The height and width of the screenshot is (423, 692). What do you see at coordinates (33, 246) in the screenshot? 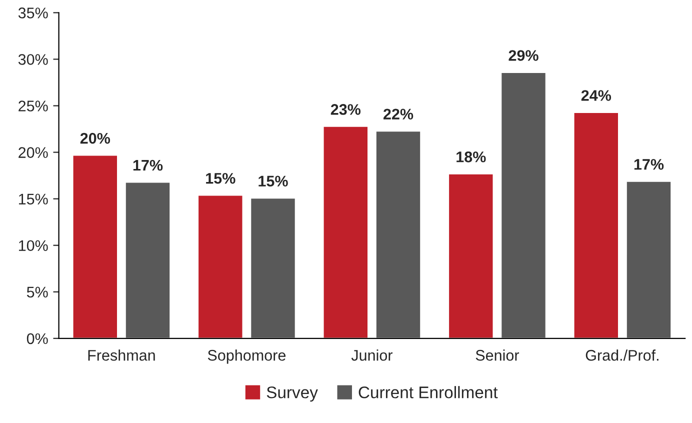
I see `y-tick-label: 10%` at bounding box center [33, 246].